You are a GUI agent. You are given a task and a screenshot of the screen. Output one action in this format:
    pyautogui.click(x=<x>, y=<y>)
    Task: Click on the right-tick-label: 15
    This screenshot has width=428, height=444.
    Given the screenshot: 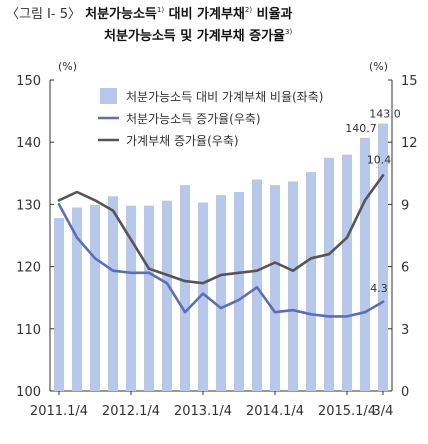 What is the action you would take?
    pyautogui.click(x=409, y=81)
    